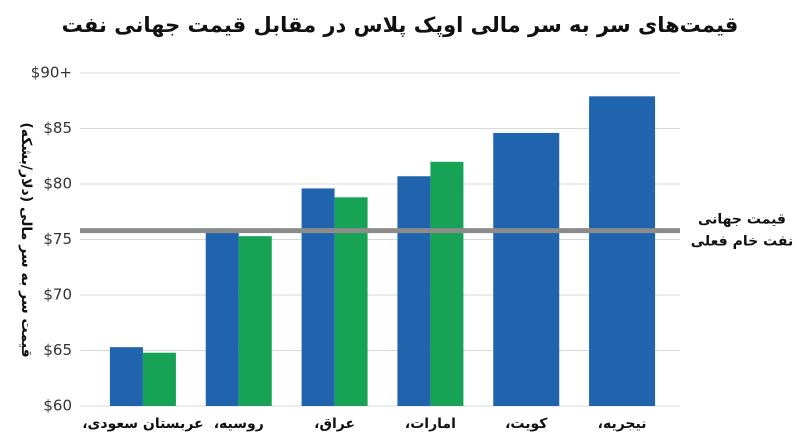 The width and height of the screenshot is (800, 447). What do you see at coordinates (334, 424) in the screenshot?
I see `x-tick-label: عراق،` at bounding box center [334, 424].